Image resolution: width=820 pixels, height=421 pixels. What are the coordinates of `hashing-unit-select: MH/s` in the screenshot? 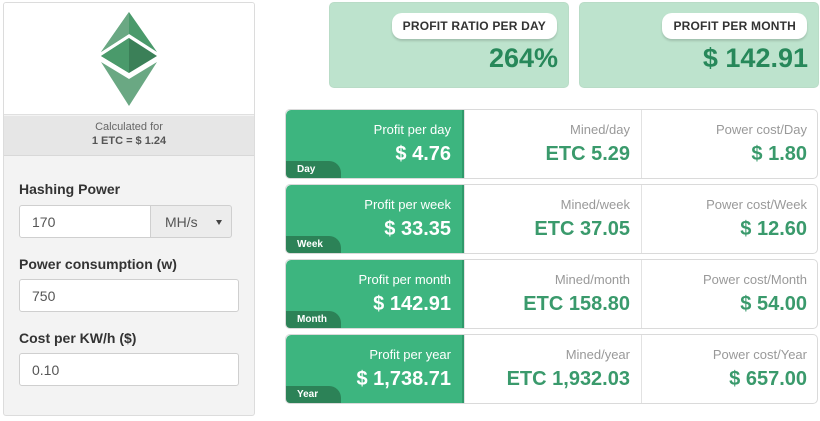 It's located at (191, 221).